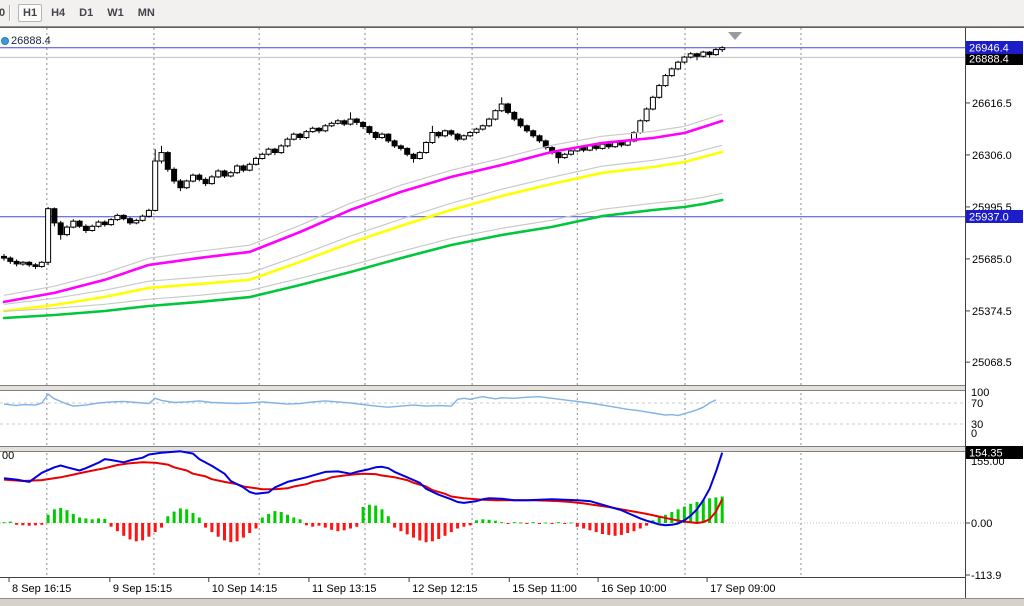 The height and width of the screenshot is (606, 1024). What do you see at coordinates (512, 13) in the screenshot?
I see `timeframe-toolbar: 0 H1 H4 D1 W1 MN` at bounding box center [512, 13].